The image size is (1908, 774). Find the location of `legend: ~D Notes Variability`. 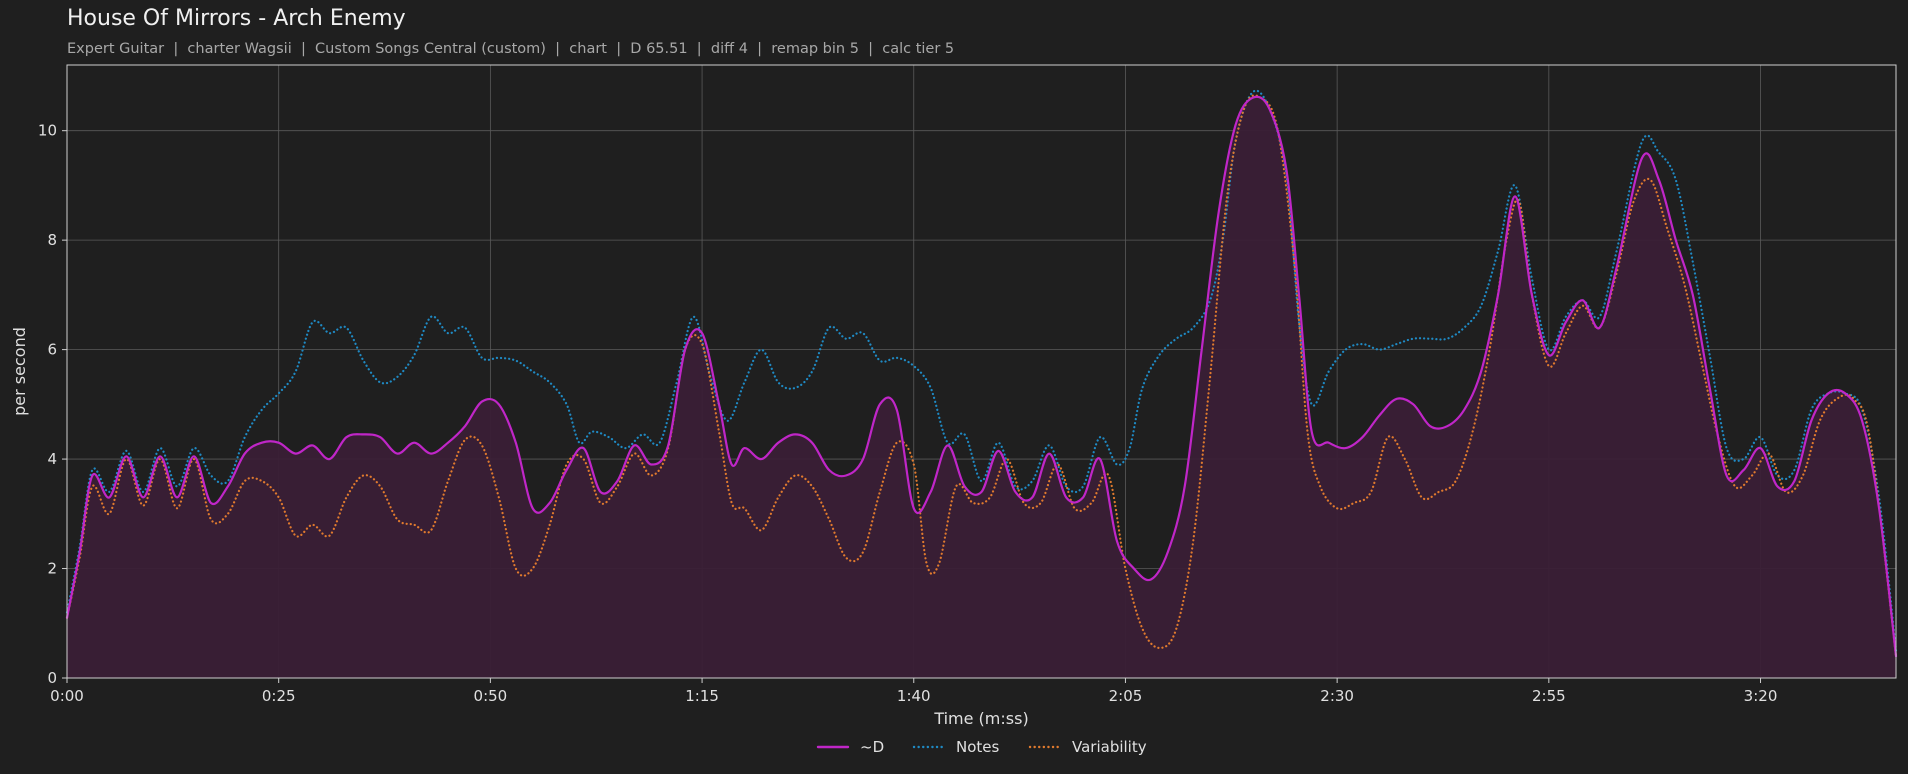

legend: ~D Notes Variability is located at coordinates (981, 747).